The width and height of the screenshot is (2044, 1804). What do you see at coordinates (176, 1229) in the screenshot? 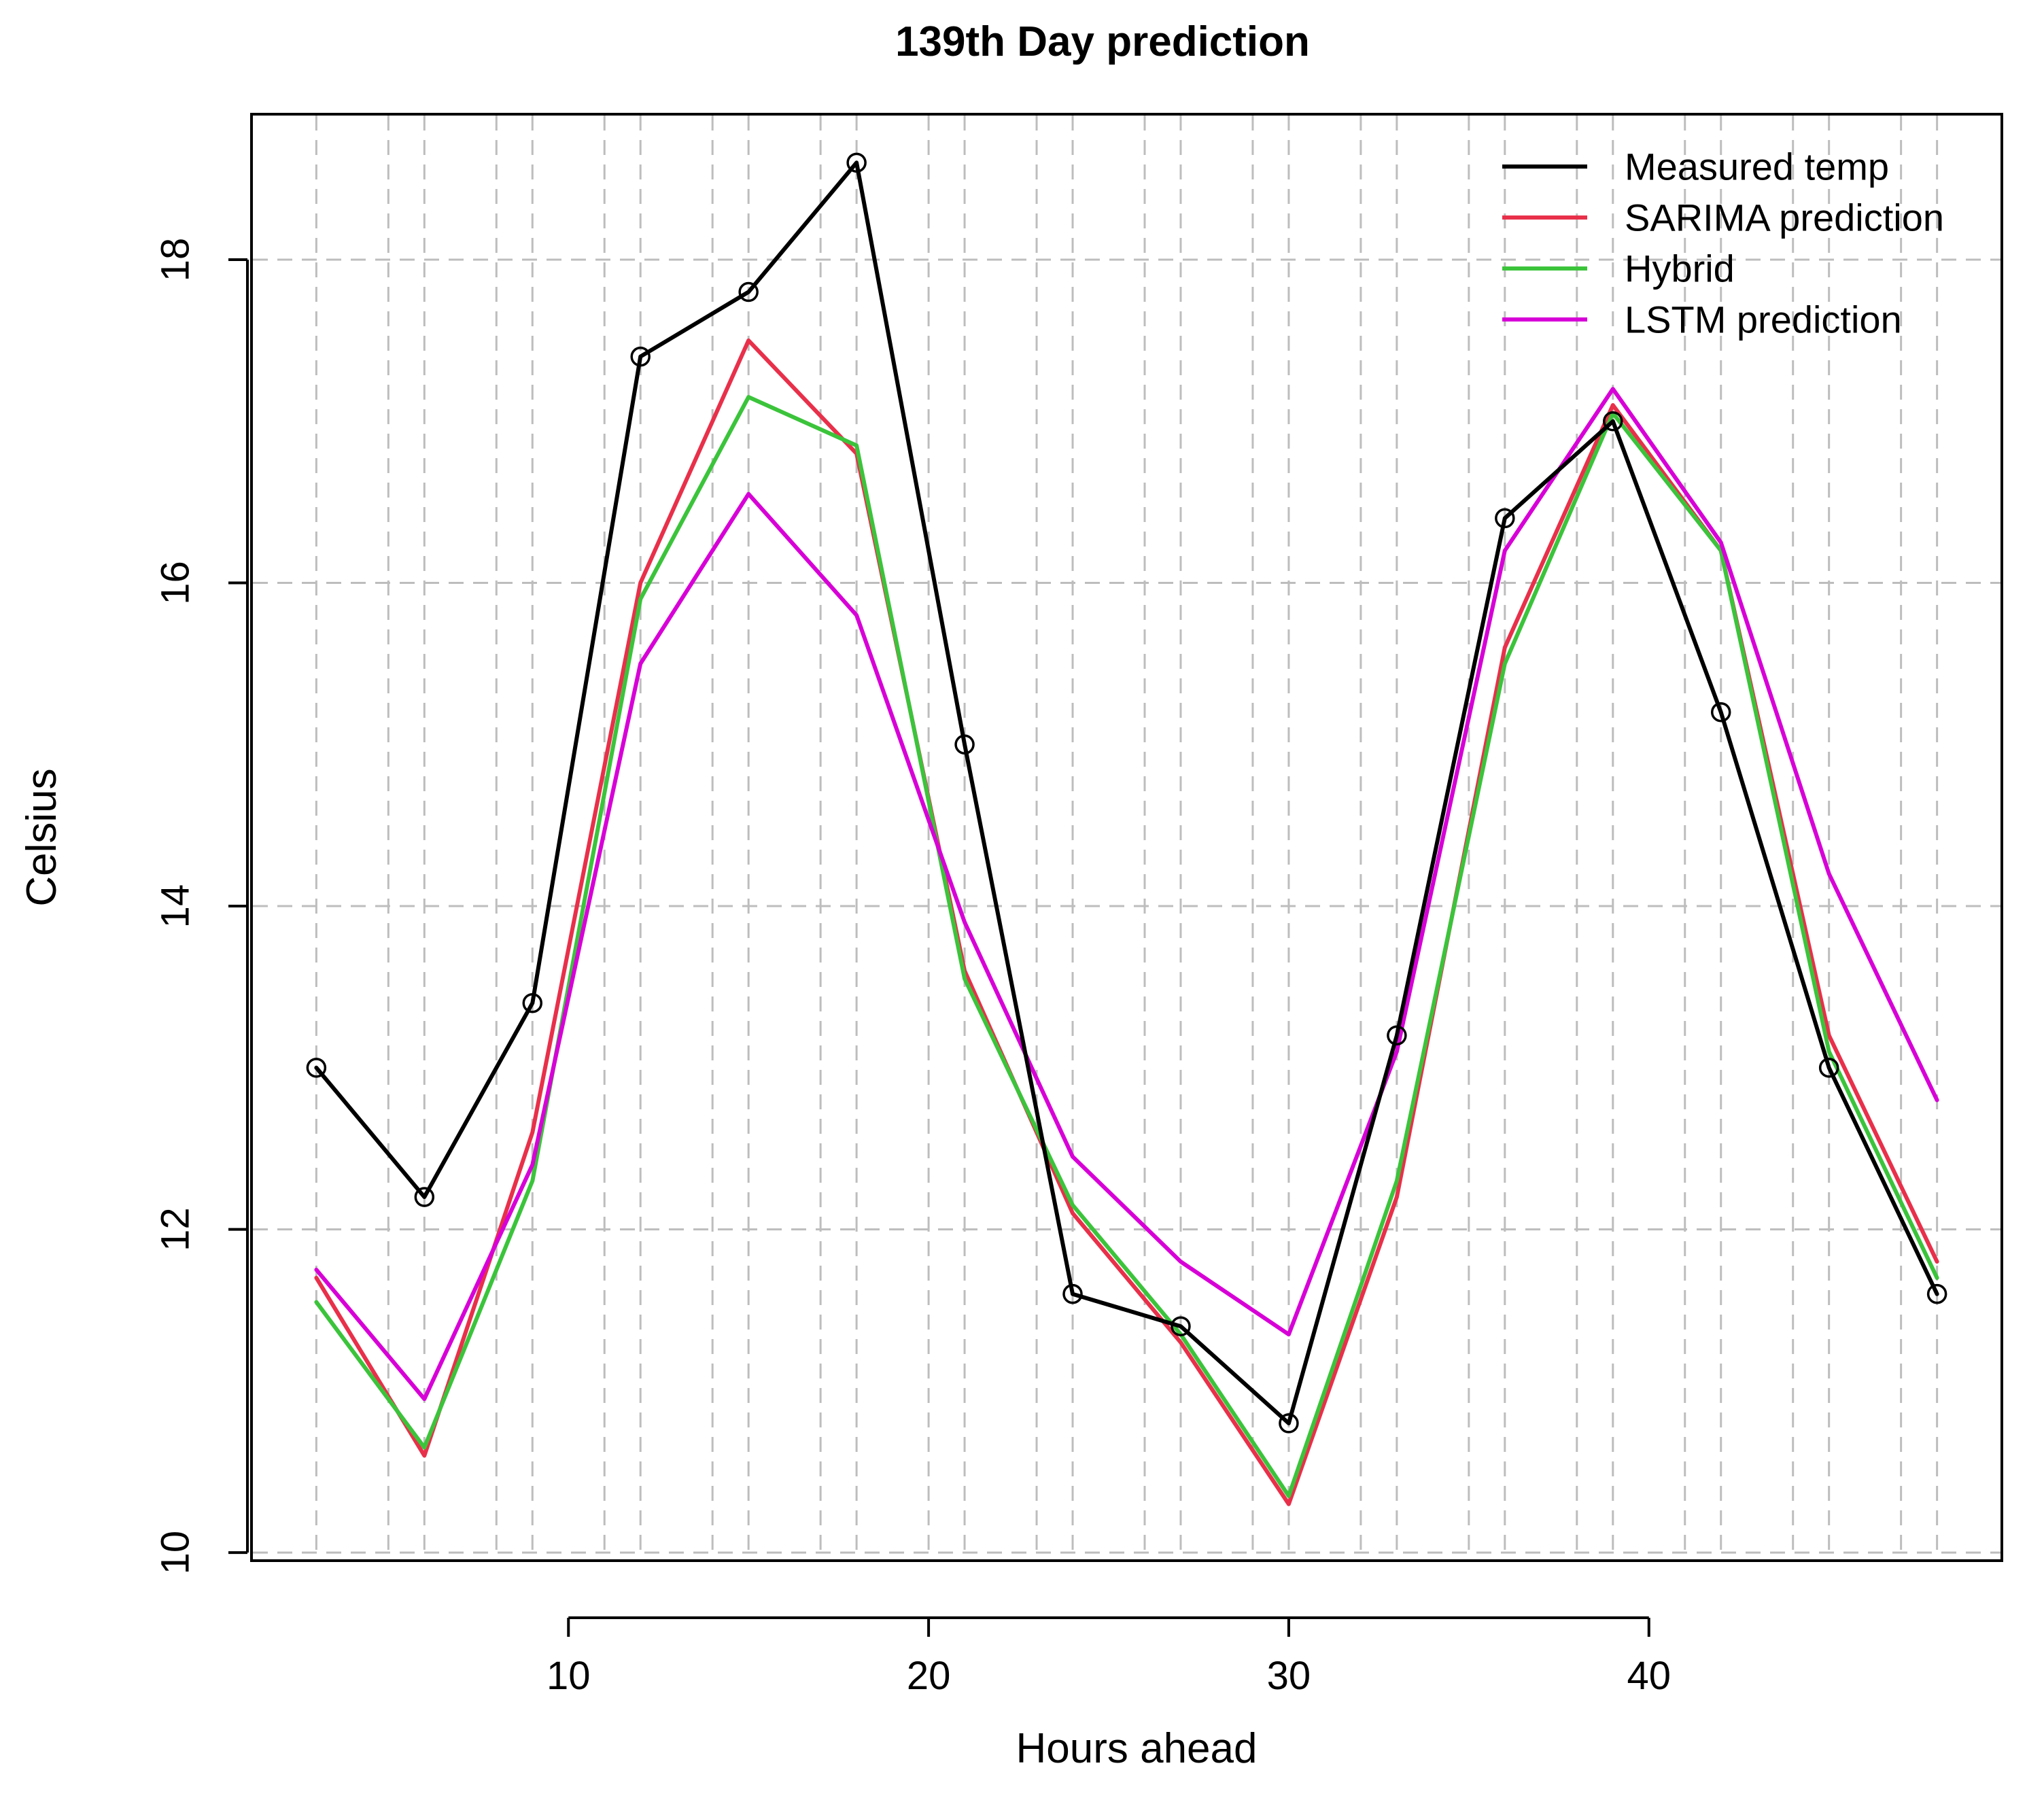
I see `y-tick-label: 12` at bounding box center [176, 1229].